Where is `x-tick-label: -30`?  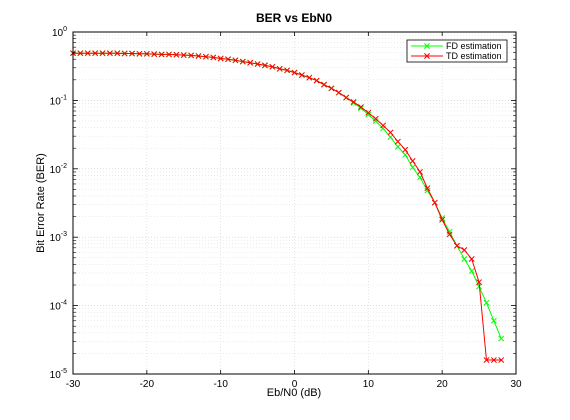
x-tick-label: -30 is located at coordinates (73, 384).